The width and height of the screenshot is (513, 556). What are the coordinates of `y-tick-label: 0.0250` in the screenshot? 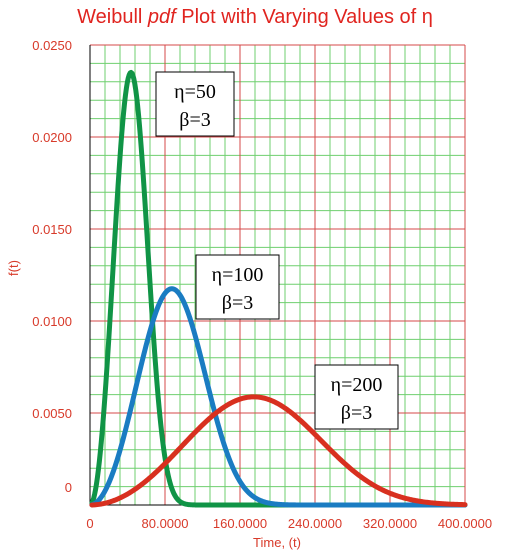 It's located at (52, 45).